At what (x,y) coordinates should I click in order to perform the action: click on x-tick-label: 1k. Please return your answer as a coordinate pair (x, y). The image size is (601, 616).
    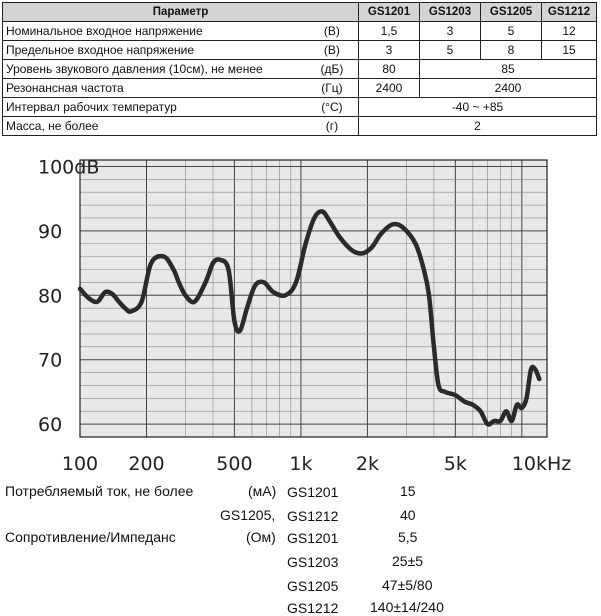
    Looking at the image, I should click on (300, 464).